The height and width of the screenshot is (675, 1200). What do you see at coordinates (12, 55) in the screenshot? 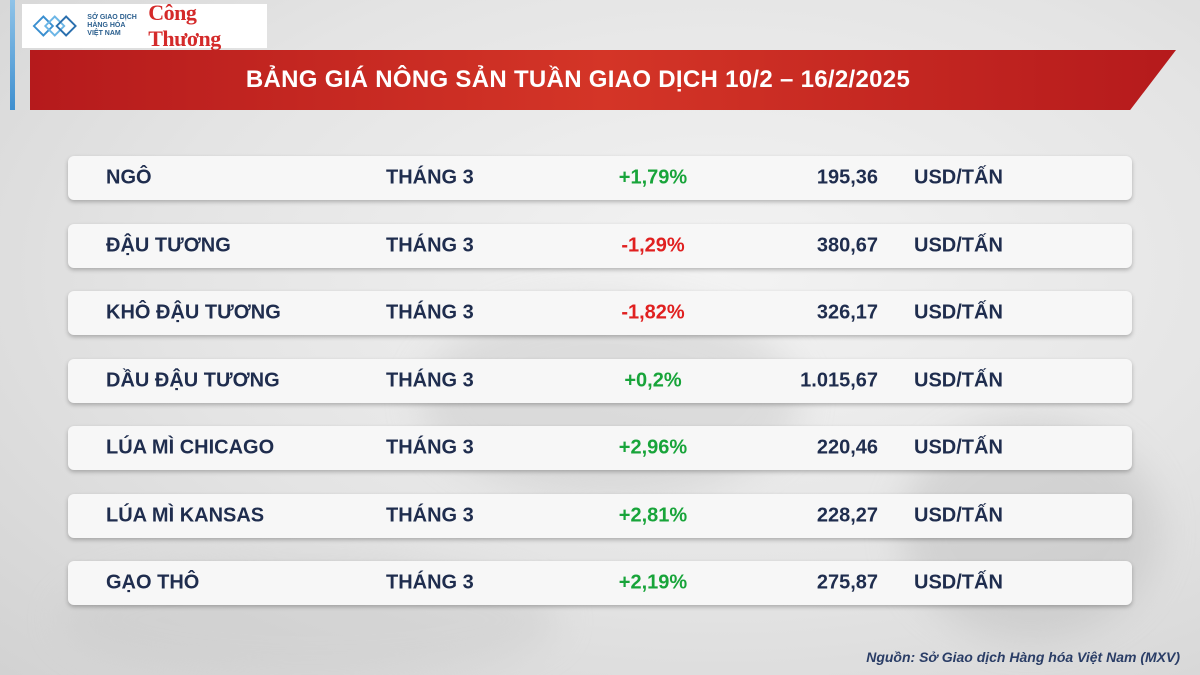
I see `accent-bar` at bounding box center [12, 55].